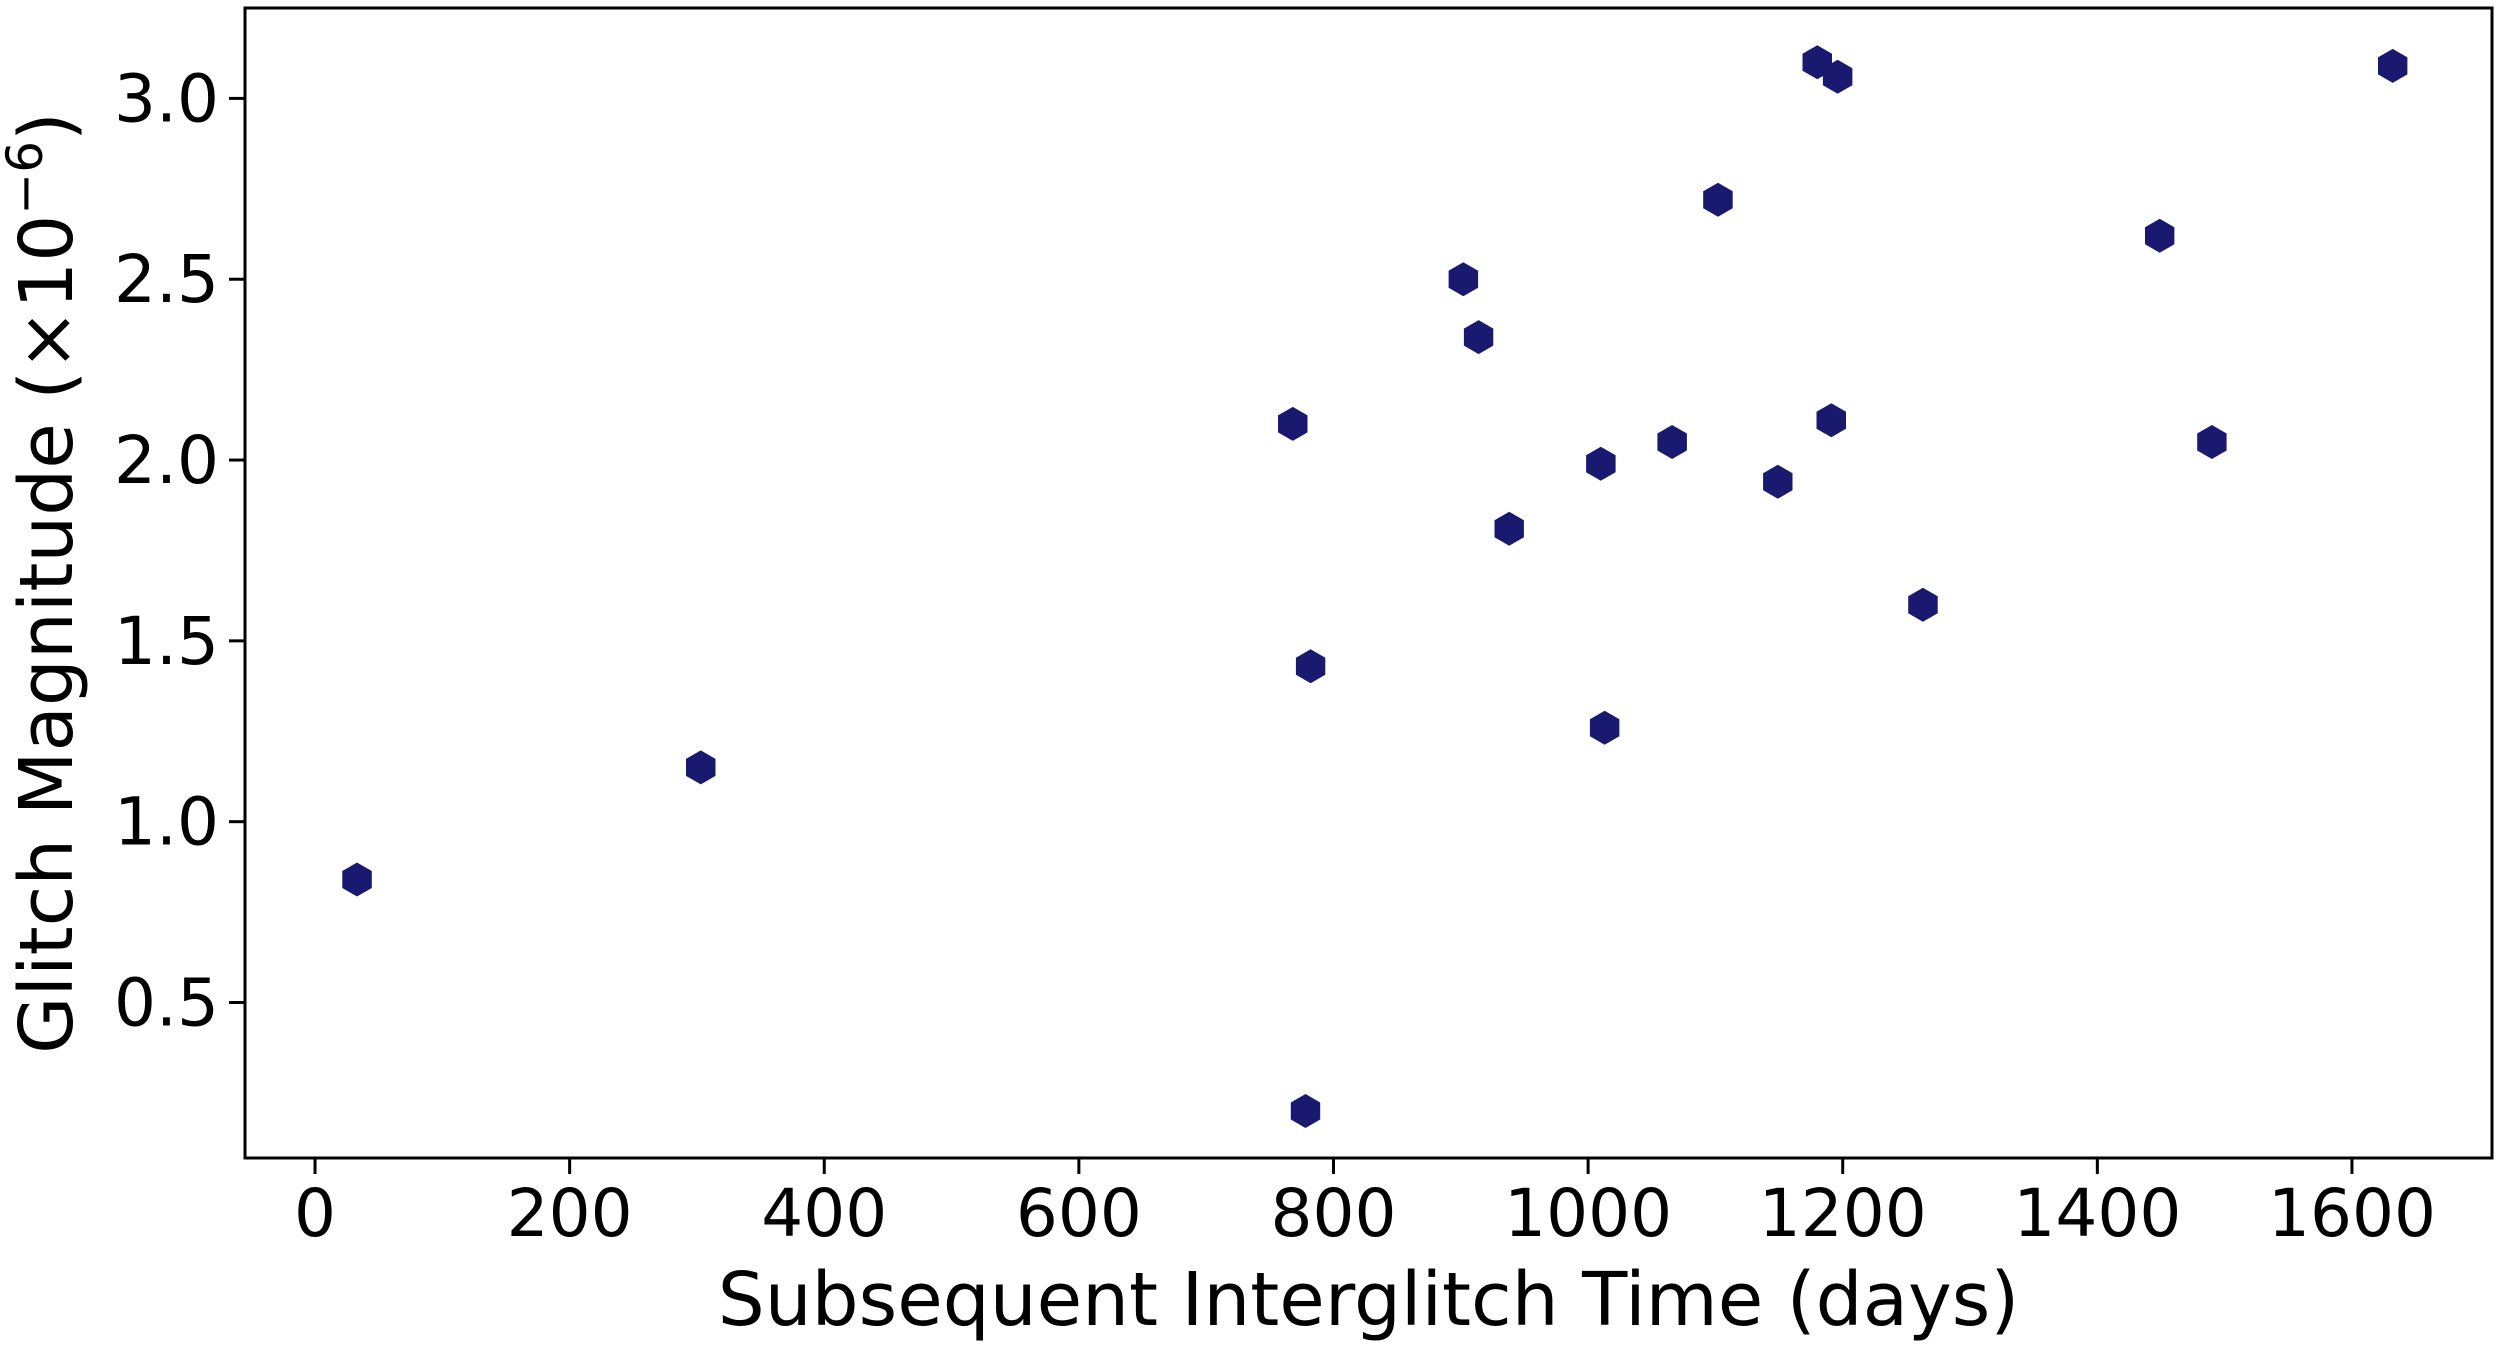 This screenshot has height=1345, width=2500. Describe the element at coordinates (1843, 1213) in the screenshot. I see `x-tick-label: 1200` at that location.